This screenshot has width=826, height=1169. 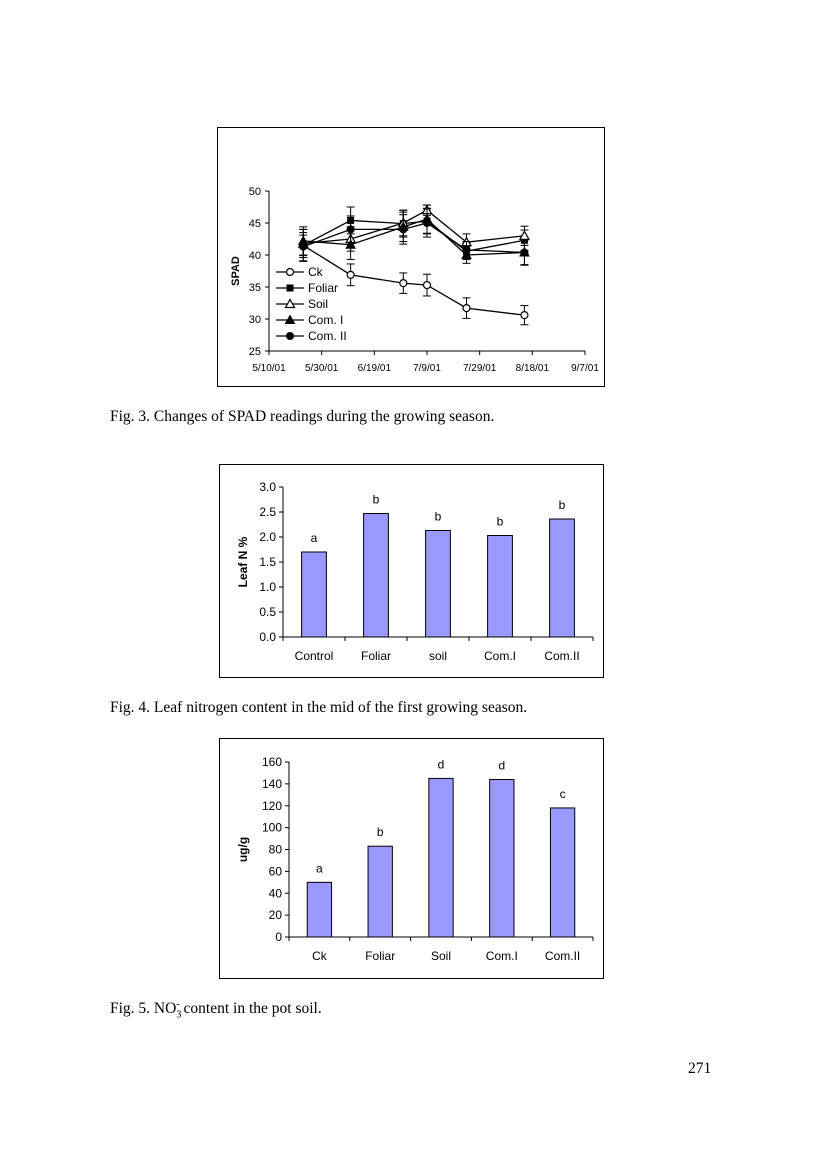 What do you see at coordinates (143, 1009) in the screenshot?
I see `fig5-caption-main: Fig. 5. NO` at bounding box center [143, 1009].